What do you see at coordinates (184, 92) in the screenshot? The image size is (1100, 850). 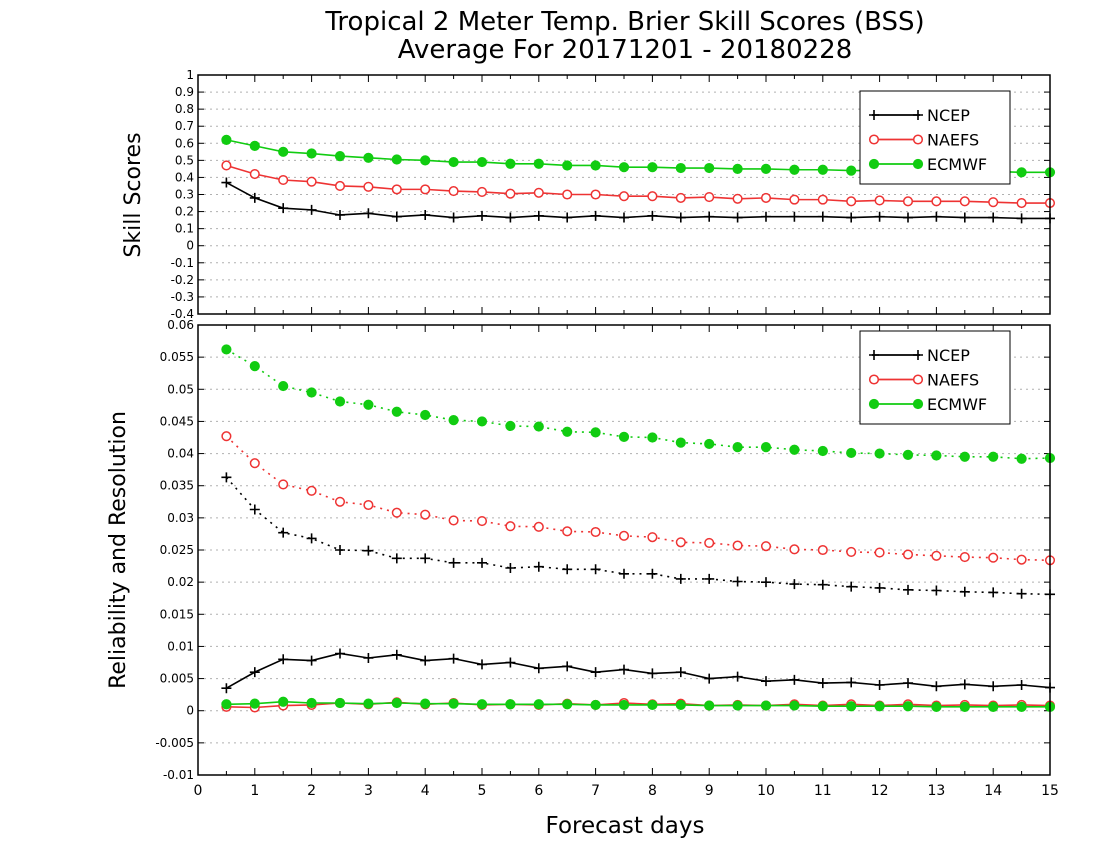 I see `top-y-tick-label: 0.9` at bounding box center [184, 92].